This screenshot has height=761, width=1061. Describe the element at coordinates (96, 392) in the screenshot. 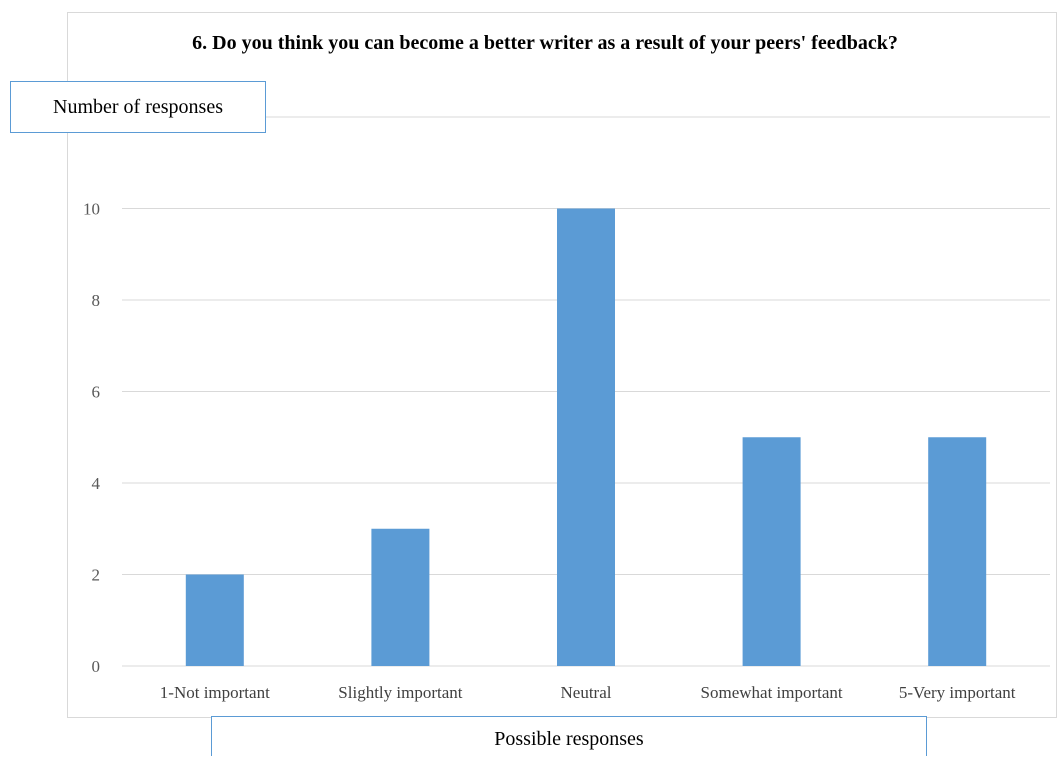

I see `y-tick-label: 6` at that location.